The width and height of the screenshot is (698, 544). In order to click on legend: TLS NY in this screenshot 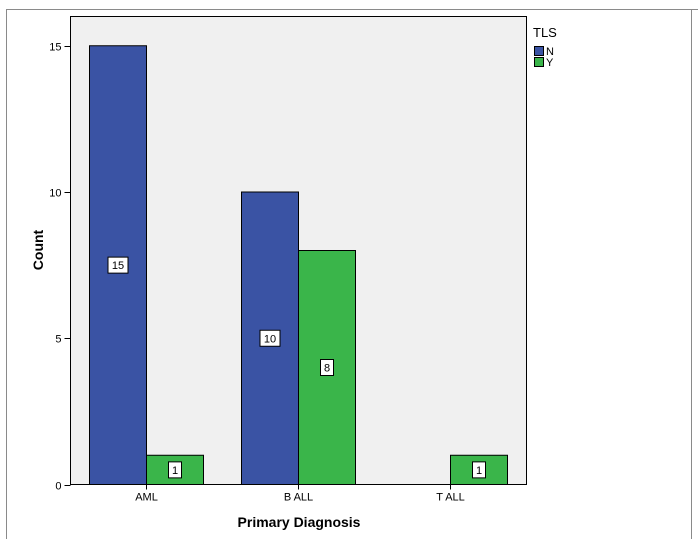, I will do `click(545, 47)`.